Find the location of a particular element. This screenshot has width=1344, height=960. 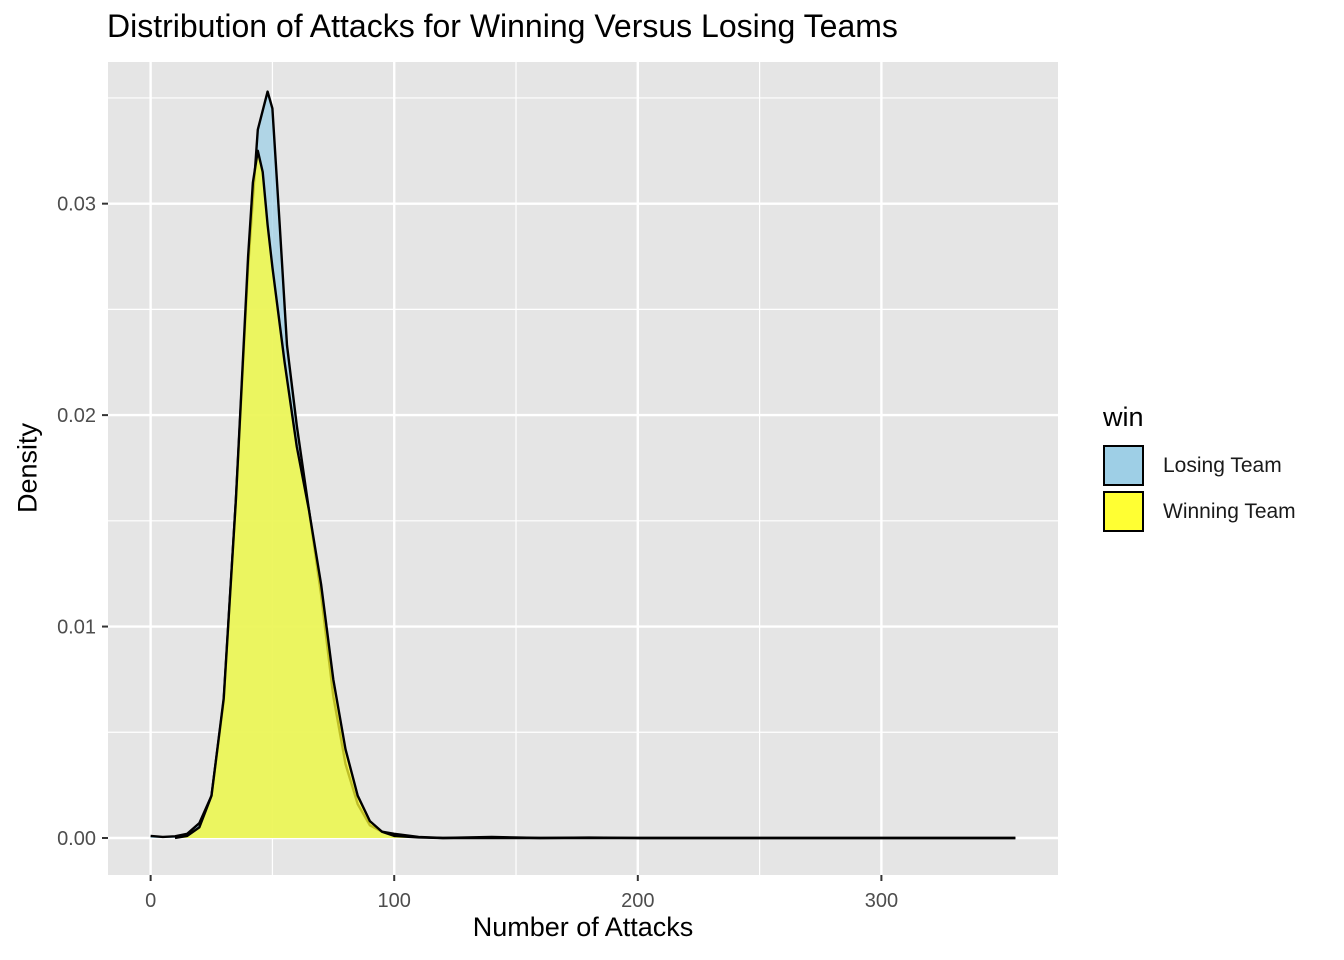

x-tick-label: 300 is located at coordinates (881, 901).